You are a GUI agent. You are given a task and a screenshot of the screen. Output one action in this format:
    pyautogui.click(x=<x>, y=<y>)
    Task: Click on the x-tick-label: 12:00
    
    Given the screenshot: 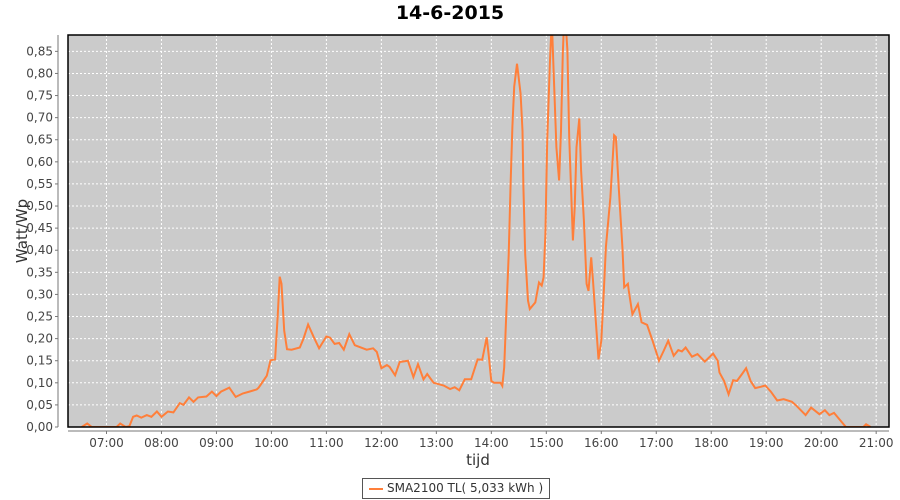 What is the action you would take?
    pyautogui.click(x=381, y=443)
    